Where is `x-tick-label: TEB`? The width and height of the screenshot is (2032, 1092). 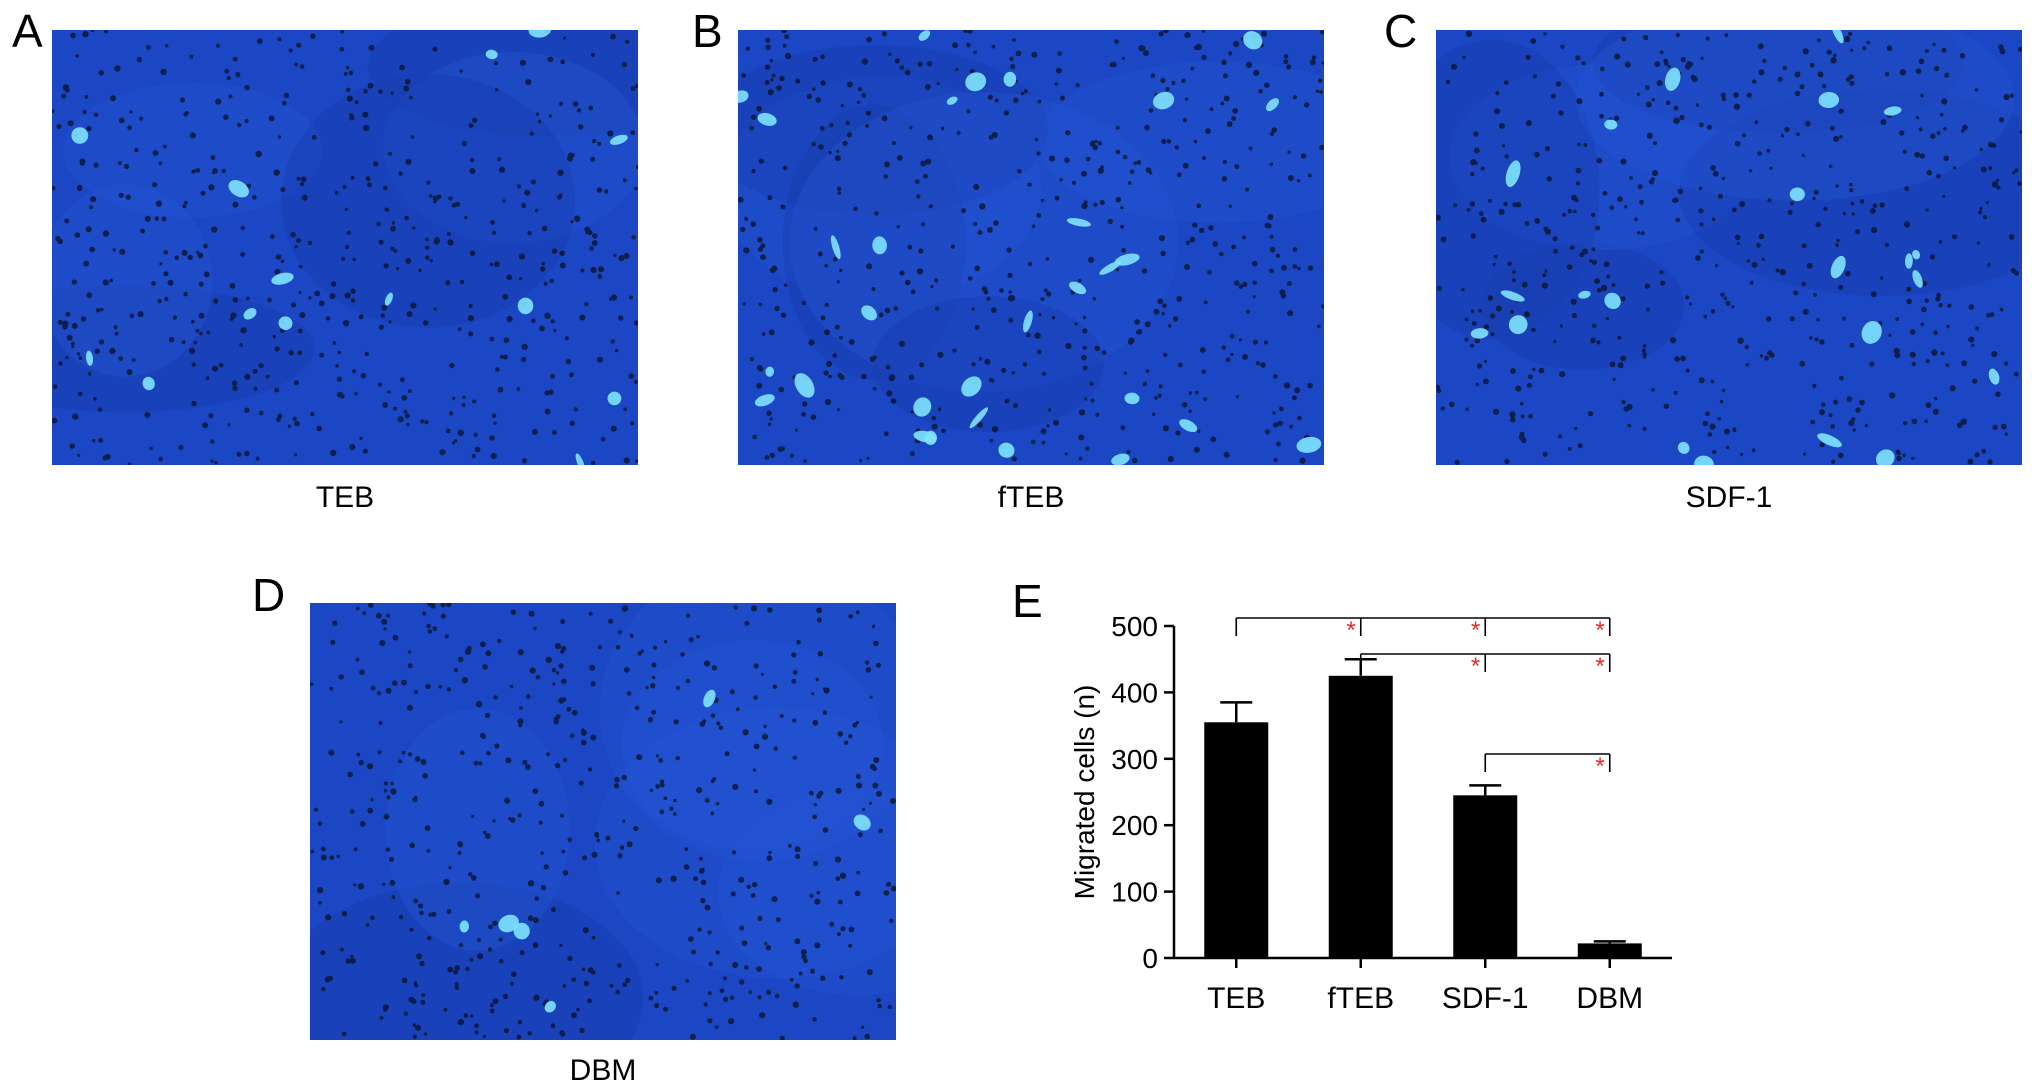
x-tick-label: TEB is located at coordinates (1236, 998).